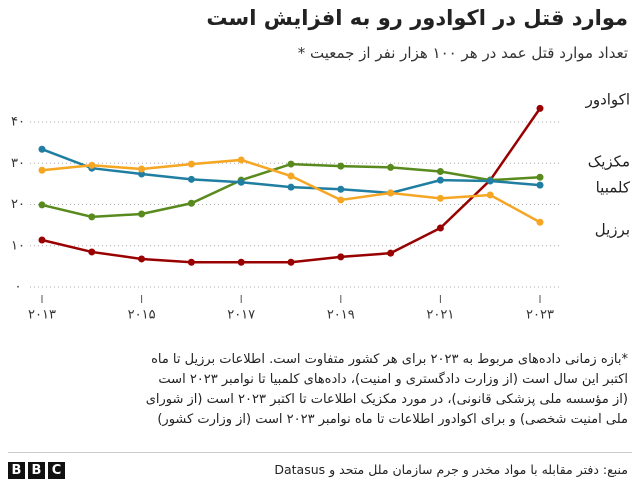 This screenshot has height=494, width=640. What do you see at coordinates (18, 287) in the screenshot?
I see `y-tick-label: ۰` at bounding box center [18, 287].